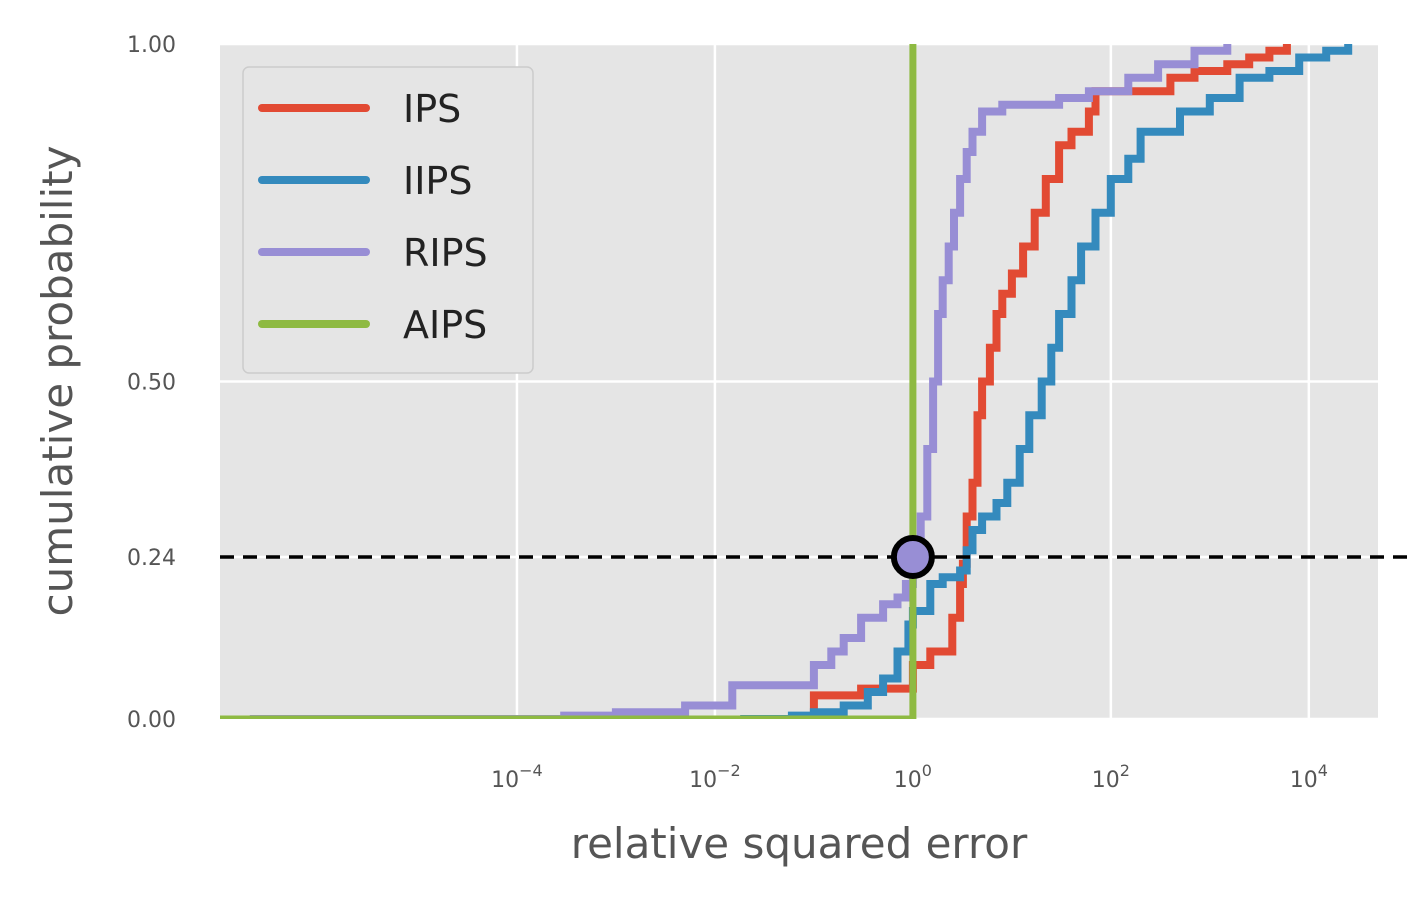  Describe the element at coordinates (913, 777) in the screenshot. I see `x-tick-label: 10⁰` at that location.